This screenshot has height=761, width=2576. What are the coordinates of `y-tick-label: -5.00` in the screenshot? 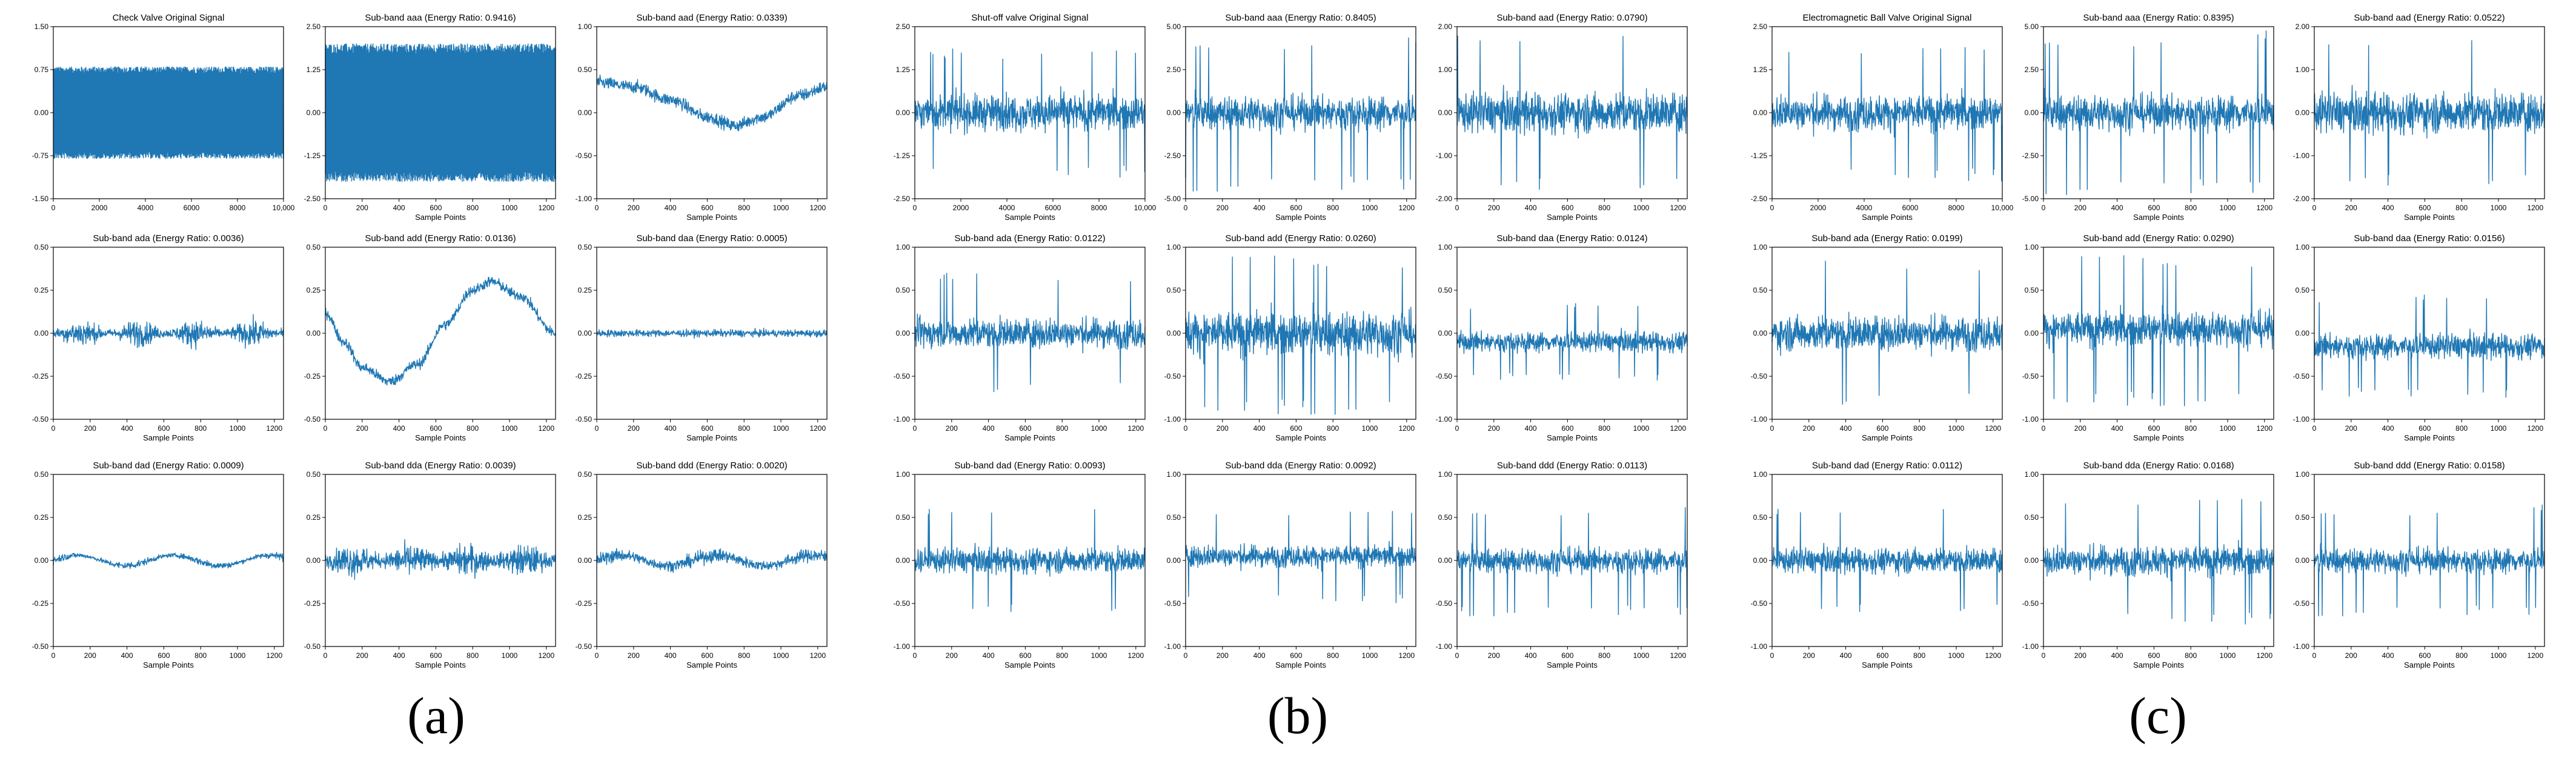 It's located at (2030, 199).